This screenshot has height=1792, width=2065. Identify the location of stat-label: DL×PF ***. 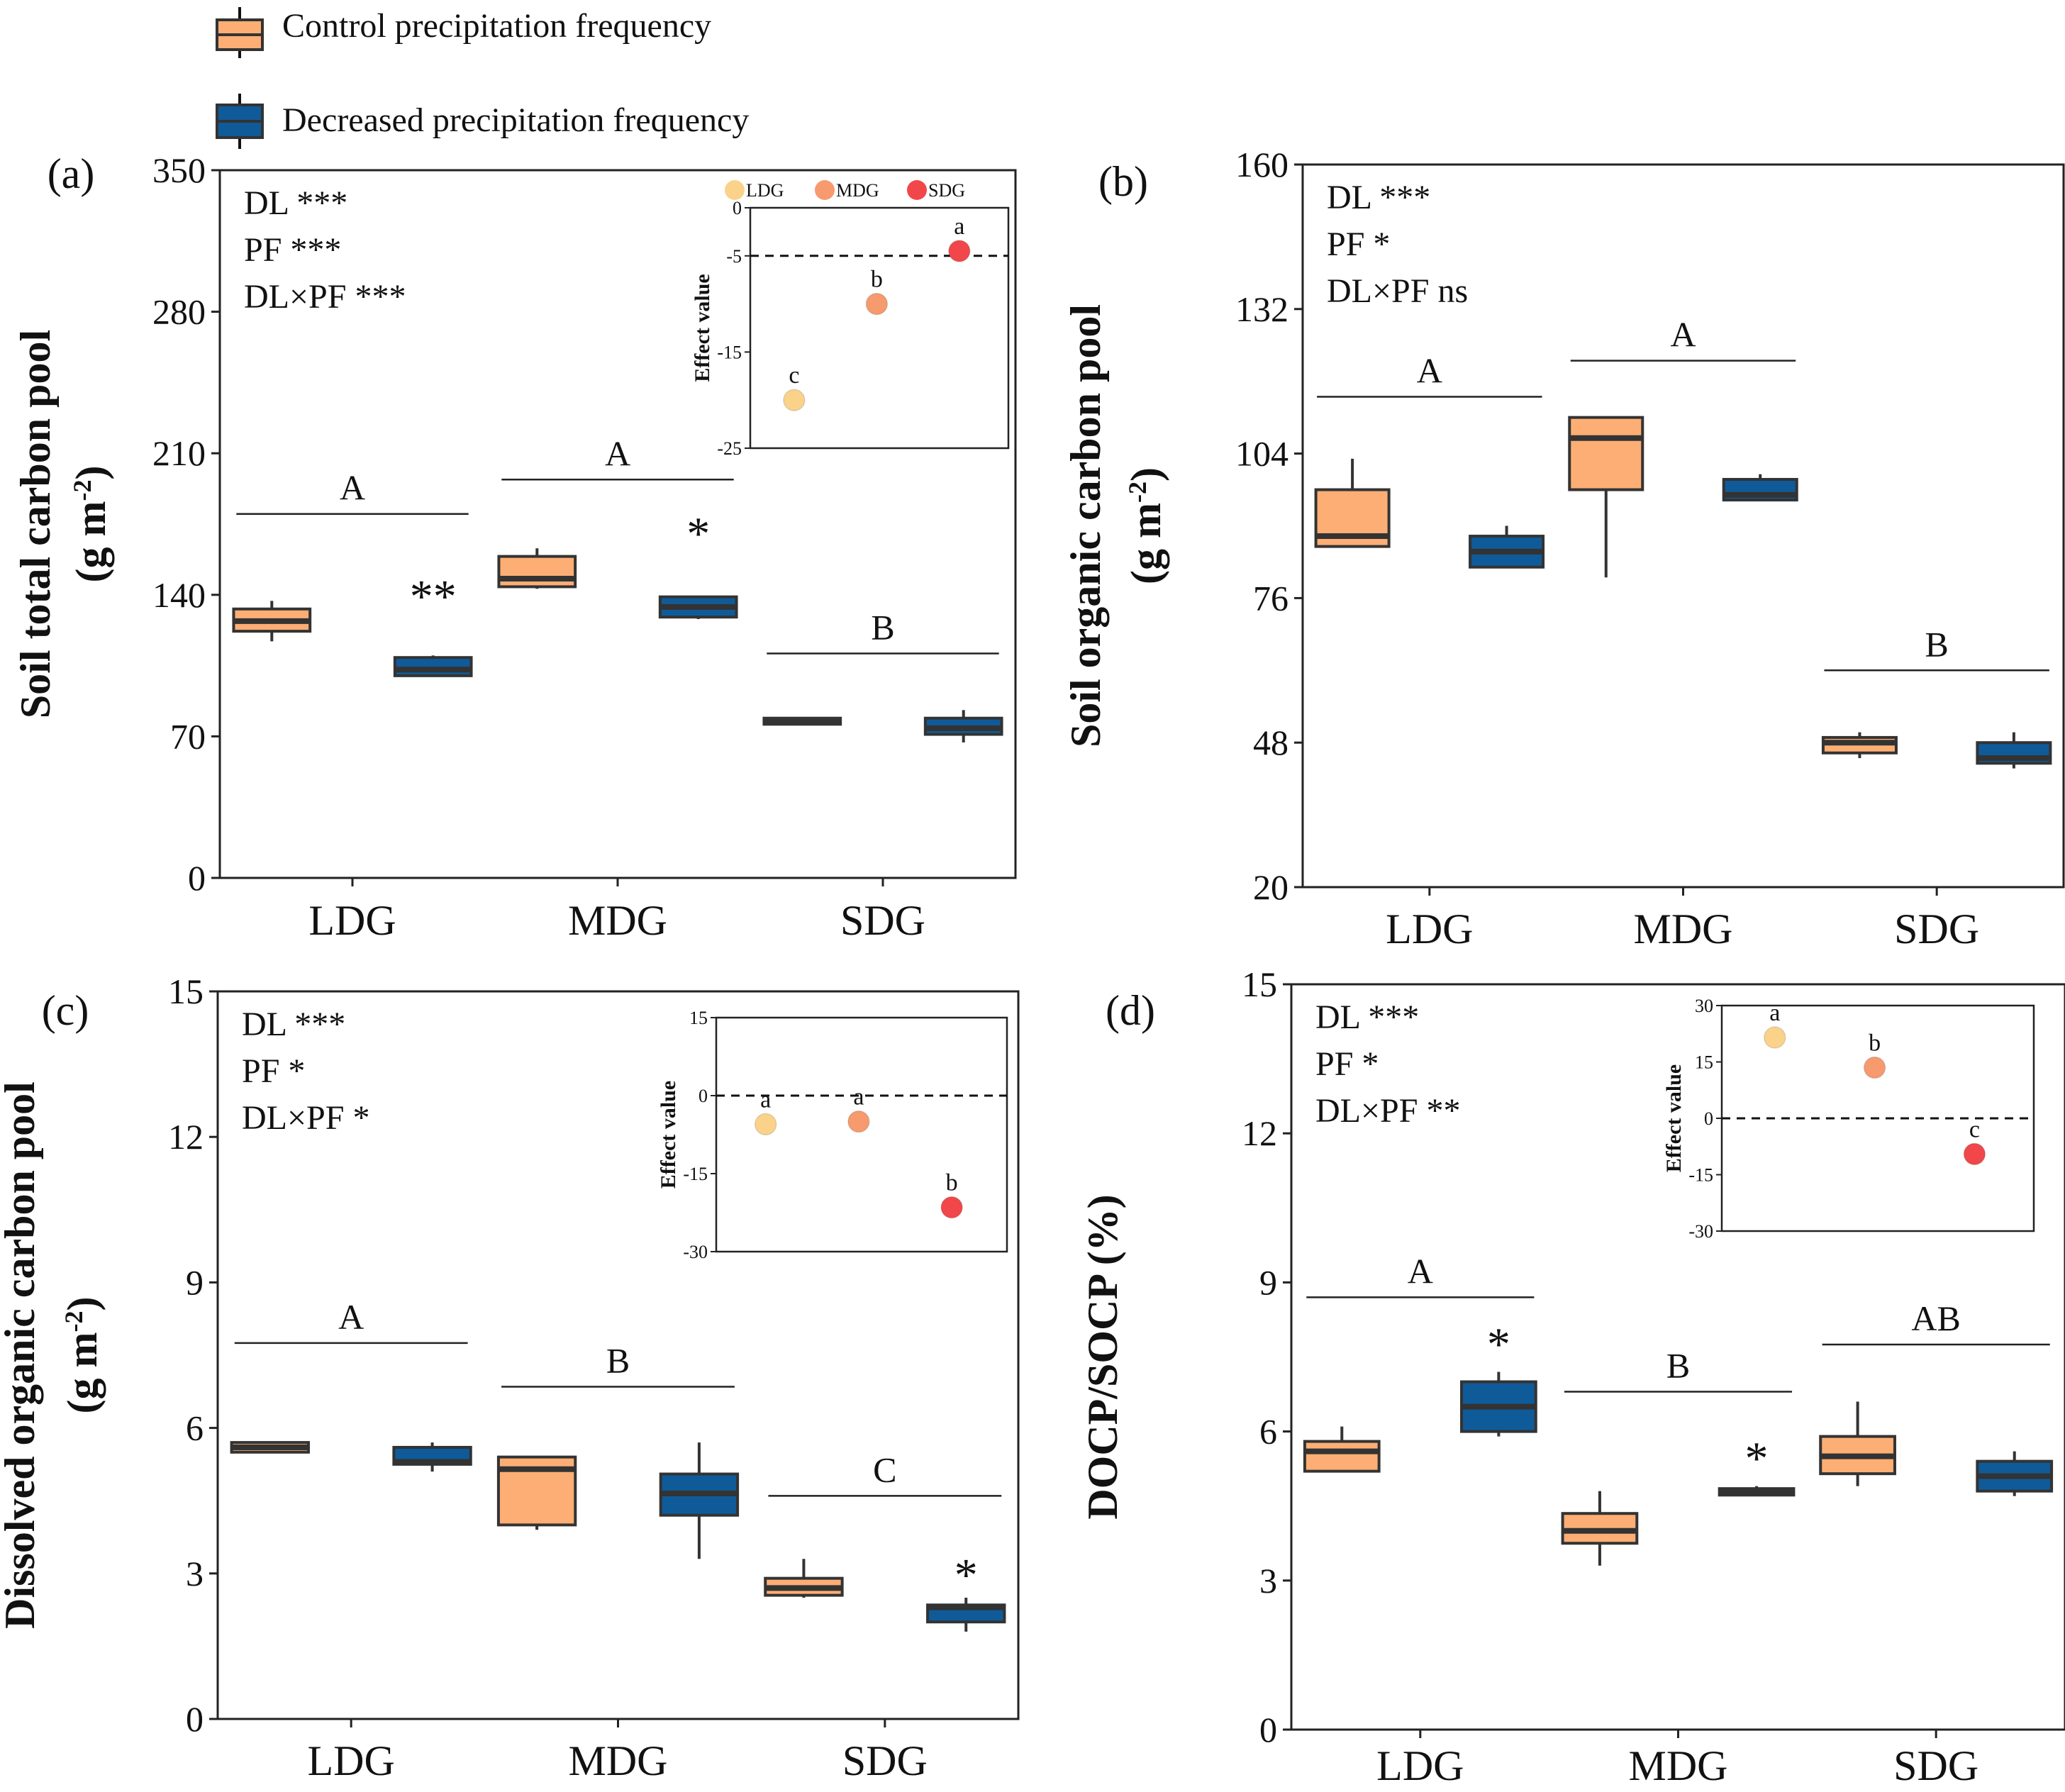
(325, 297).